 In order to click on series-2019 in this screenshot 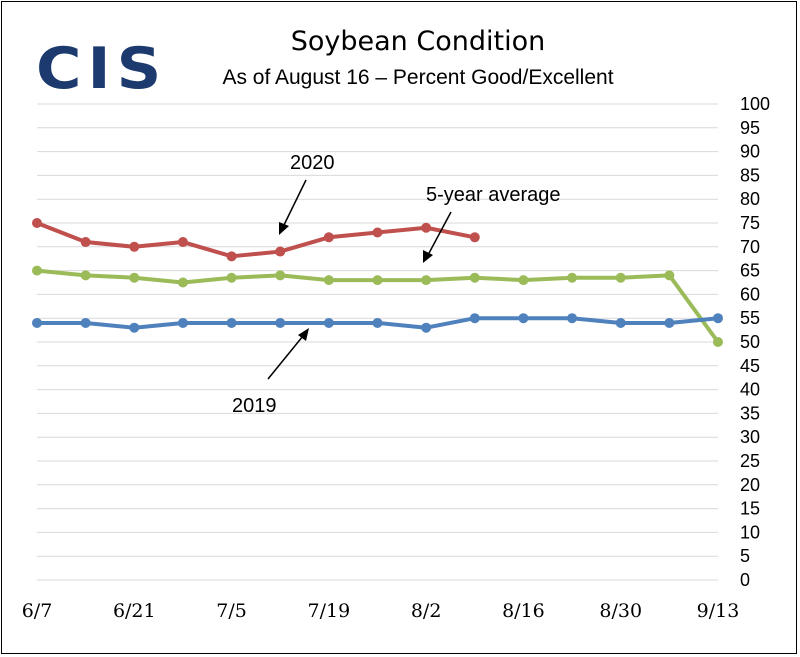, I will do `click(377, 323)`.